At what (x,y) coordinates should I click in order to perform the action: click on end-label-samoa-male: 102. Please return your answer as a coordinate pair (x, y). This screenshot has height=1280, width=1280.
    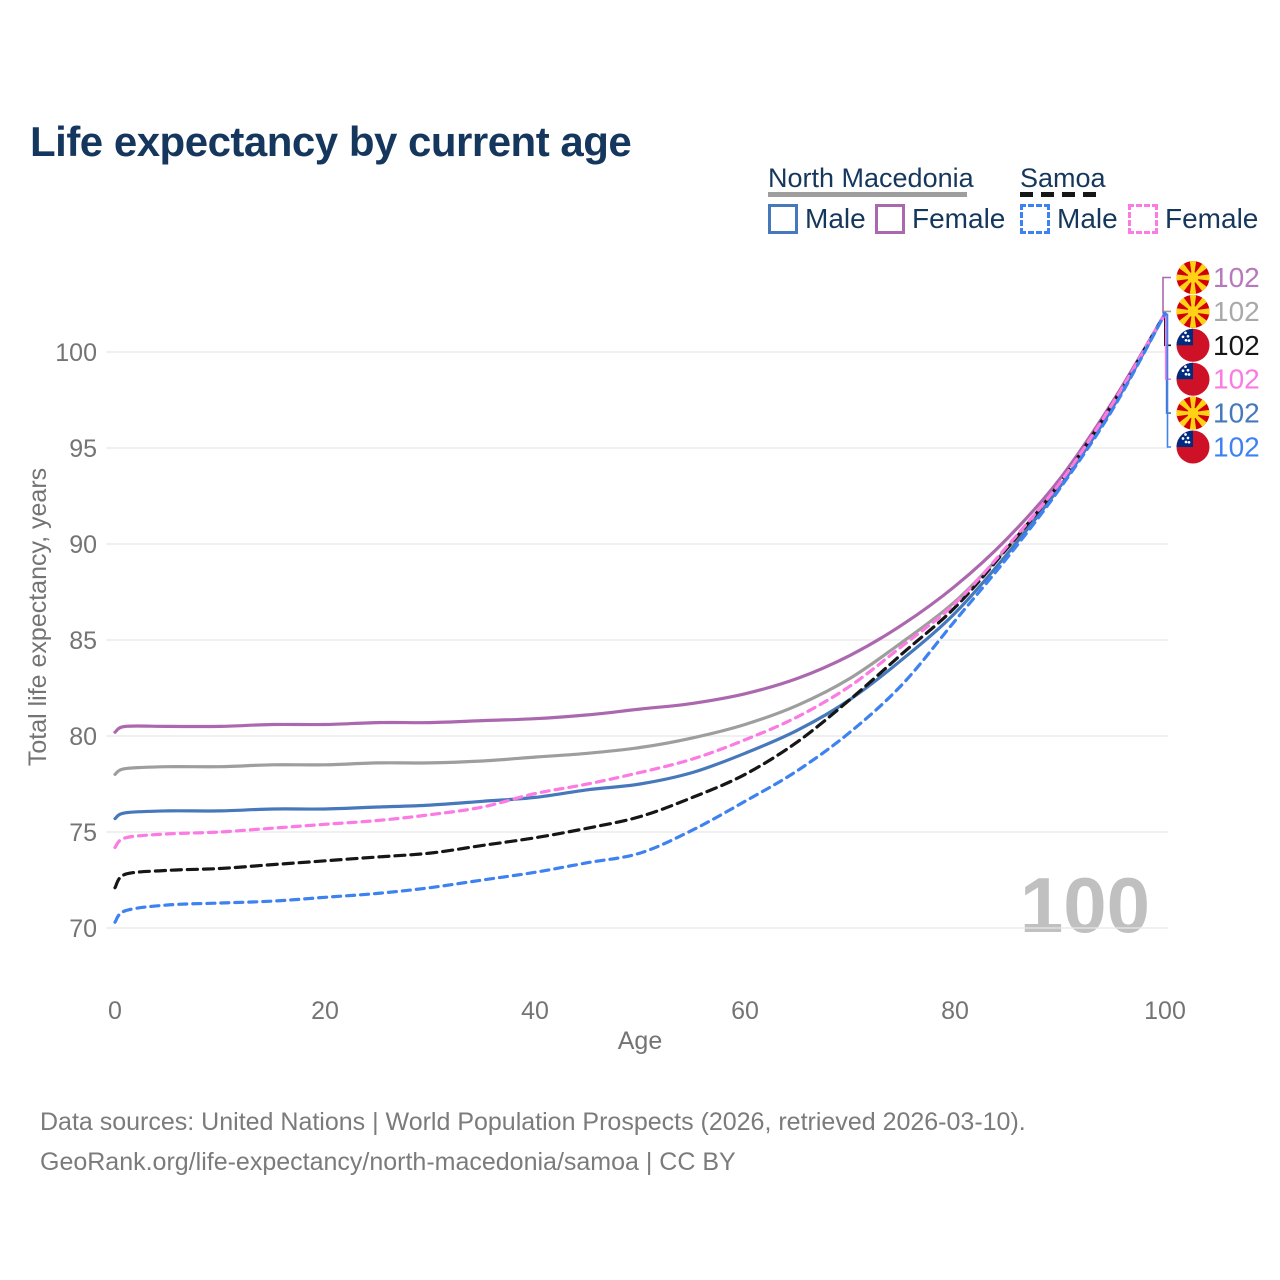
    Looking at the image, I should click on (1236, 447).